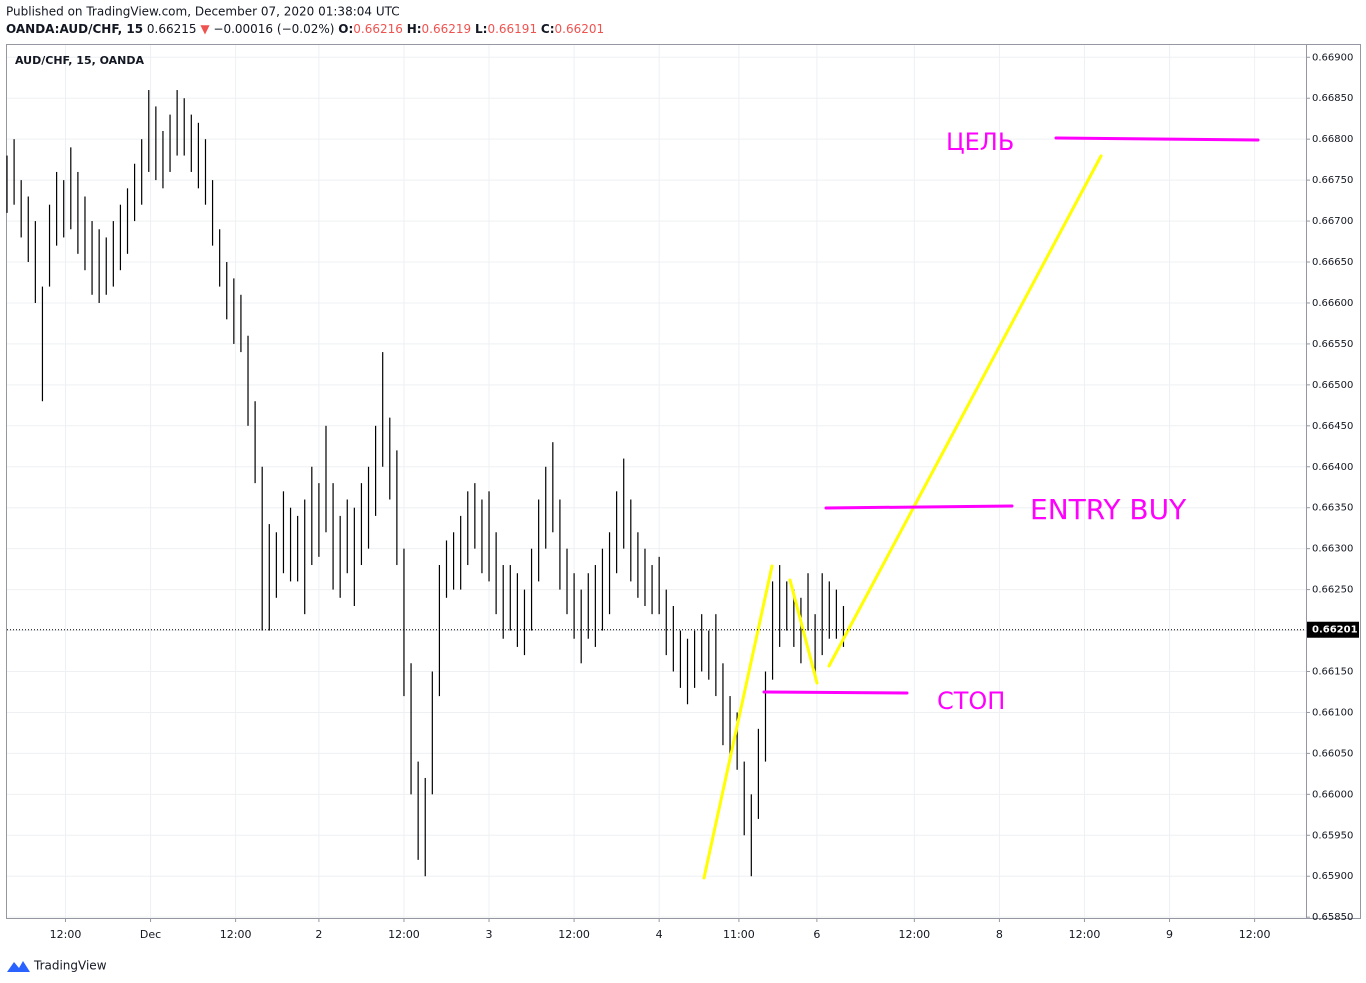 This screenshot has height=983, width=1366. Describe the element at coordinates (980, 142) in the screenshot. I see `target-label: ЦЕЛЬ` at that location.